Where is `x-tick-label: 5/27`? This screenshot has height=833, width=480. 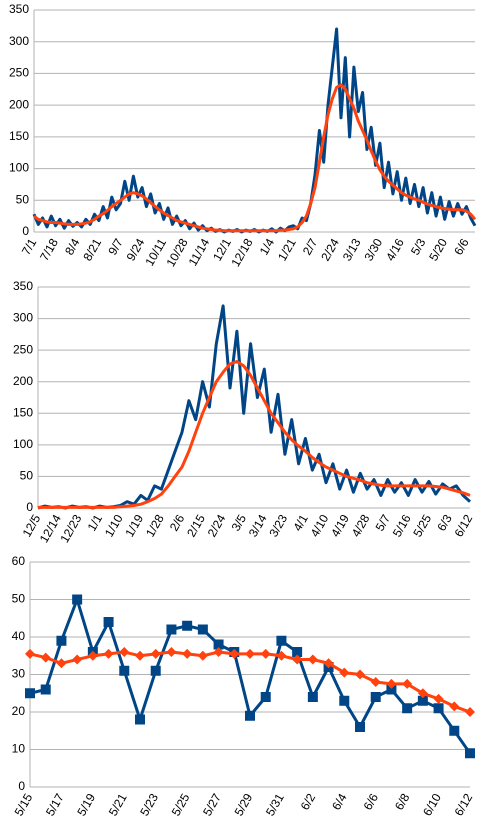
x-tick-label: 5/27 is located at coordinates (212, 805).